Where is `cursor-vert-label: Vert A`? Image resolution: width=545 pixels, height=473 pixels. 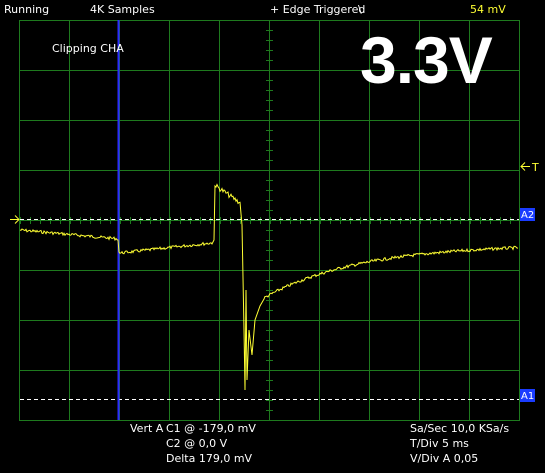
cursor-vert-label: Vert A is located at coordinates (147, 428).